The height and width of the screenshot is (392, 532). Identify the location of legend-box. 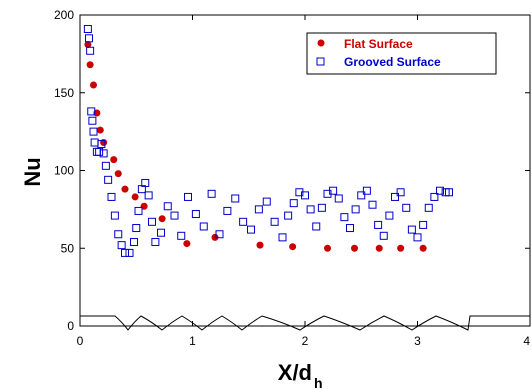
(401, 53).